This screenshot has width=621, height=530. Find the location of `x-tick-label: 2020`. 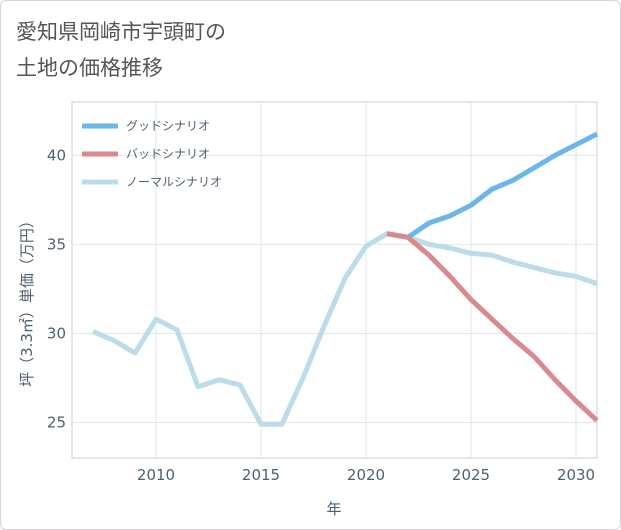

x-tick-label: 2020 is located at coordinates (366, 475).